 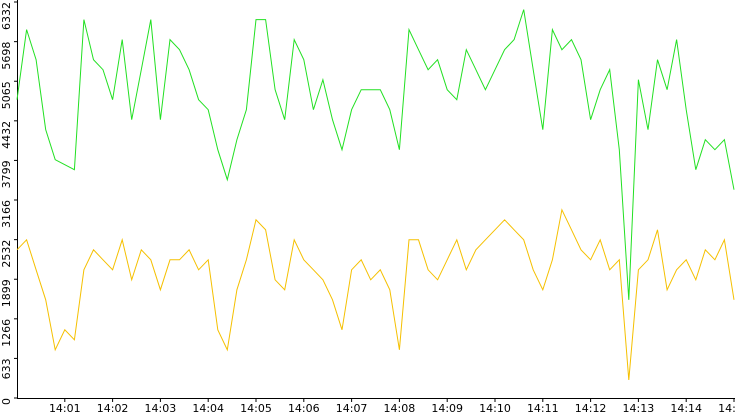 I want to click on x-tick-label: 14:11, so click(x=543, y=408).